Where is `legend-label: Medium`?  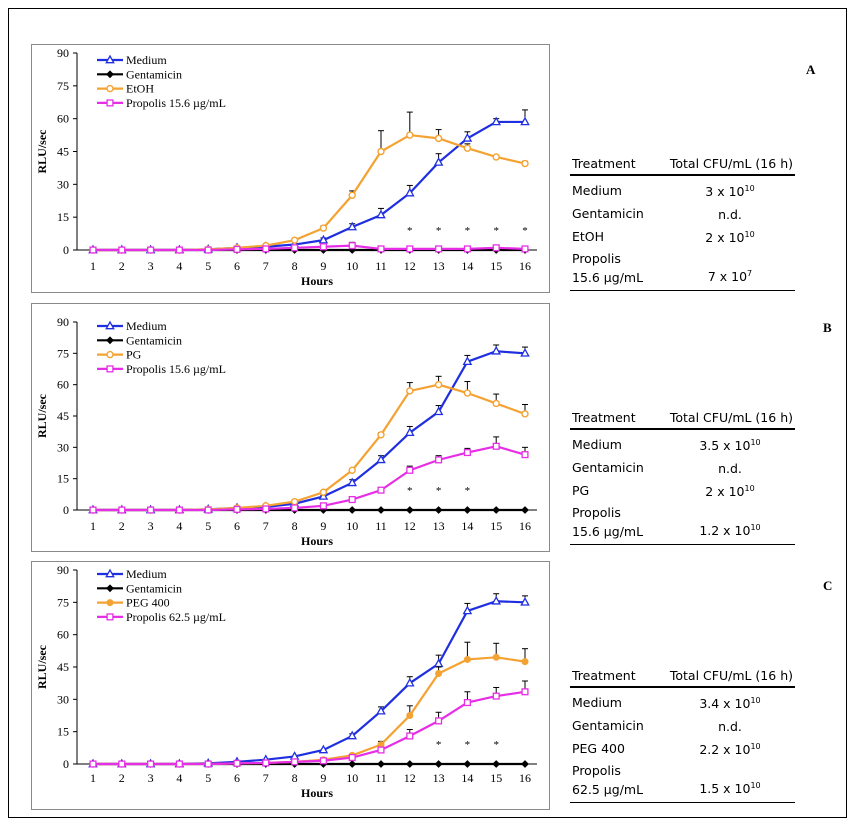
legend-label: Medium is located at coordinates (146, 60).